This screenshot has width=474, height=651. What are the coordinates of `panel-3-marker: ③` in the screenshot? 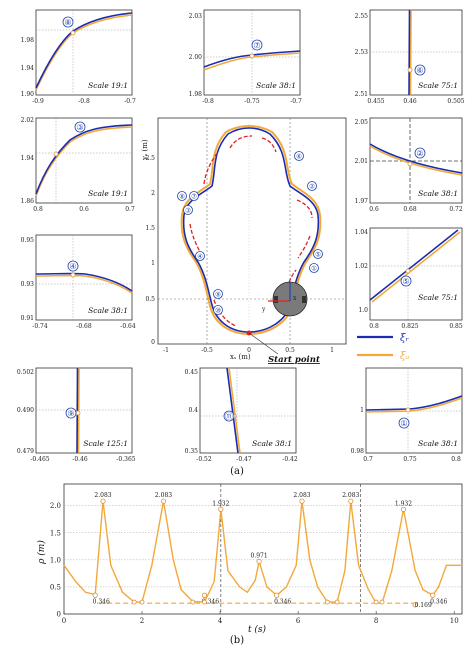 It's located at (79, 127).